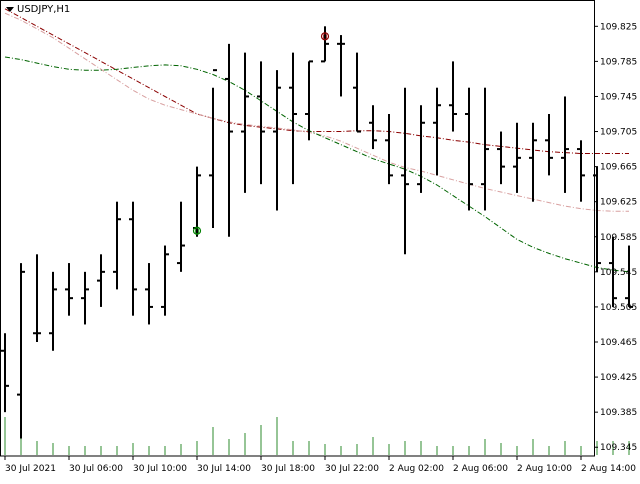 Image resolution: width=640 pixels, height=484 pixels. What do you see at coordinates (618, 308) in the screenshot?
I see `y-axis-label: 109.505` at bounding box center [618, 308].